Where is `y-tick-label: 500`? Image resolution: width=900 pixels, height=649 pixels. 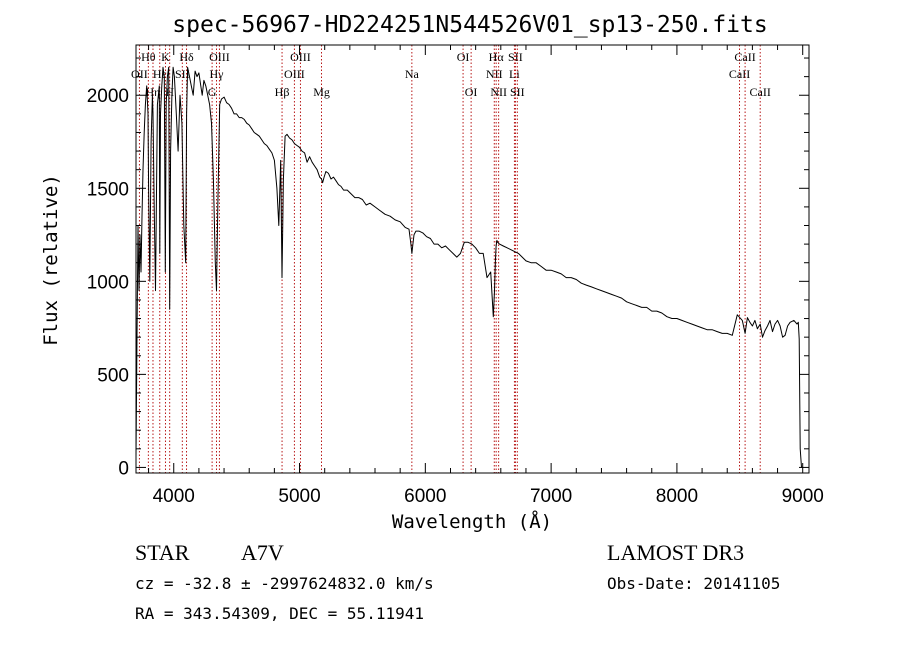
y-tick-label: 500 is located at coordinates (113, 375).